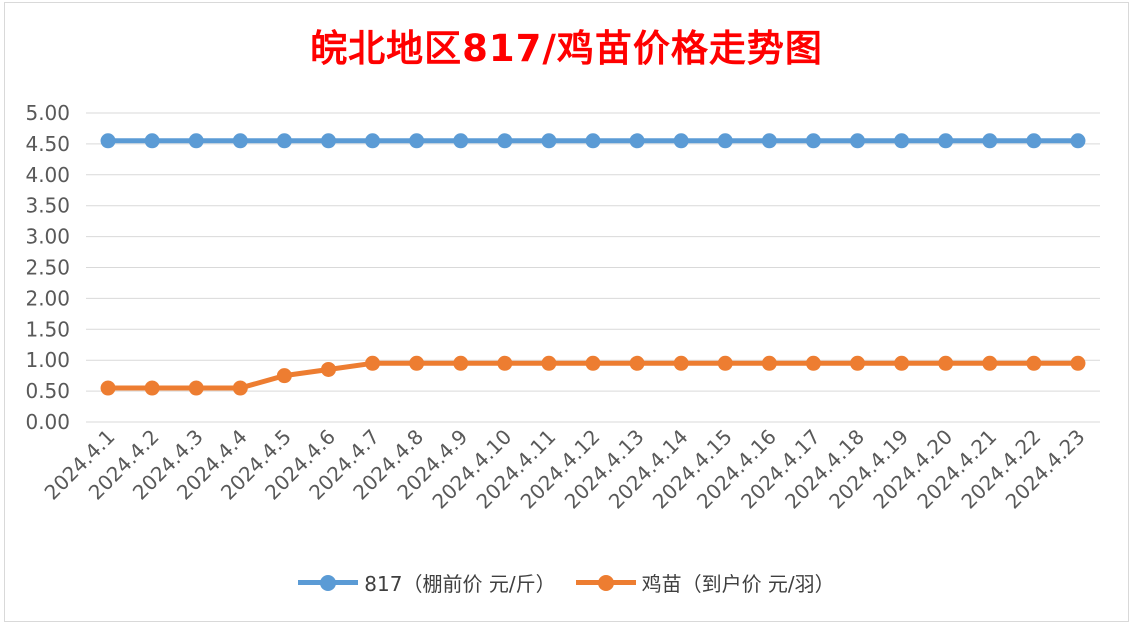 The height and width of the screenshot is (626, 1133). What do you see at coordinates (47, 391) in the screenshot?
I see `y-tick-label: 0.50` at bounding box center [47, 391].